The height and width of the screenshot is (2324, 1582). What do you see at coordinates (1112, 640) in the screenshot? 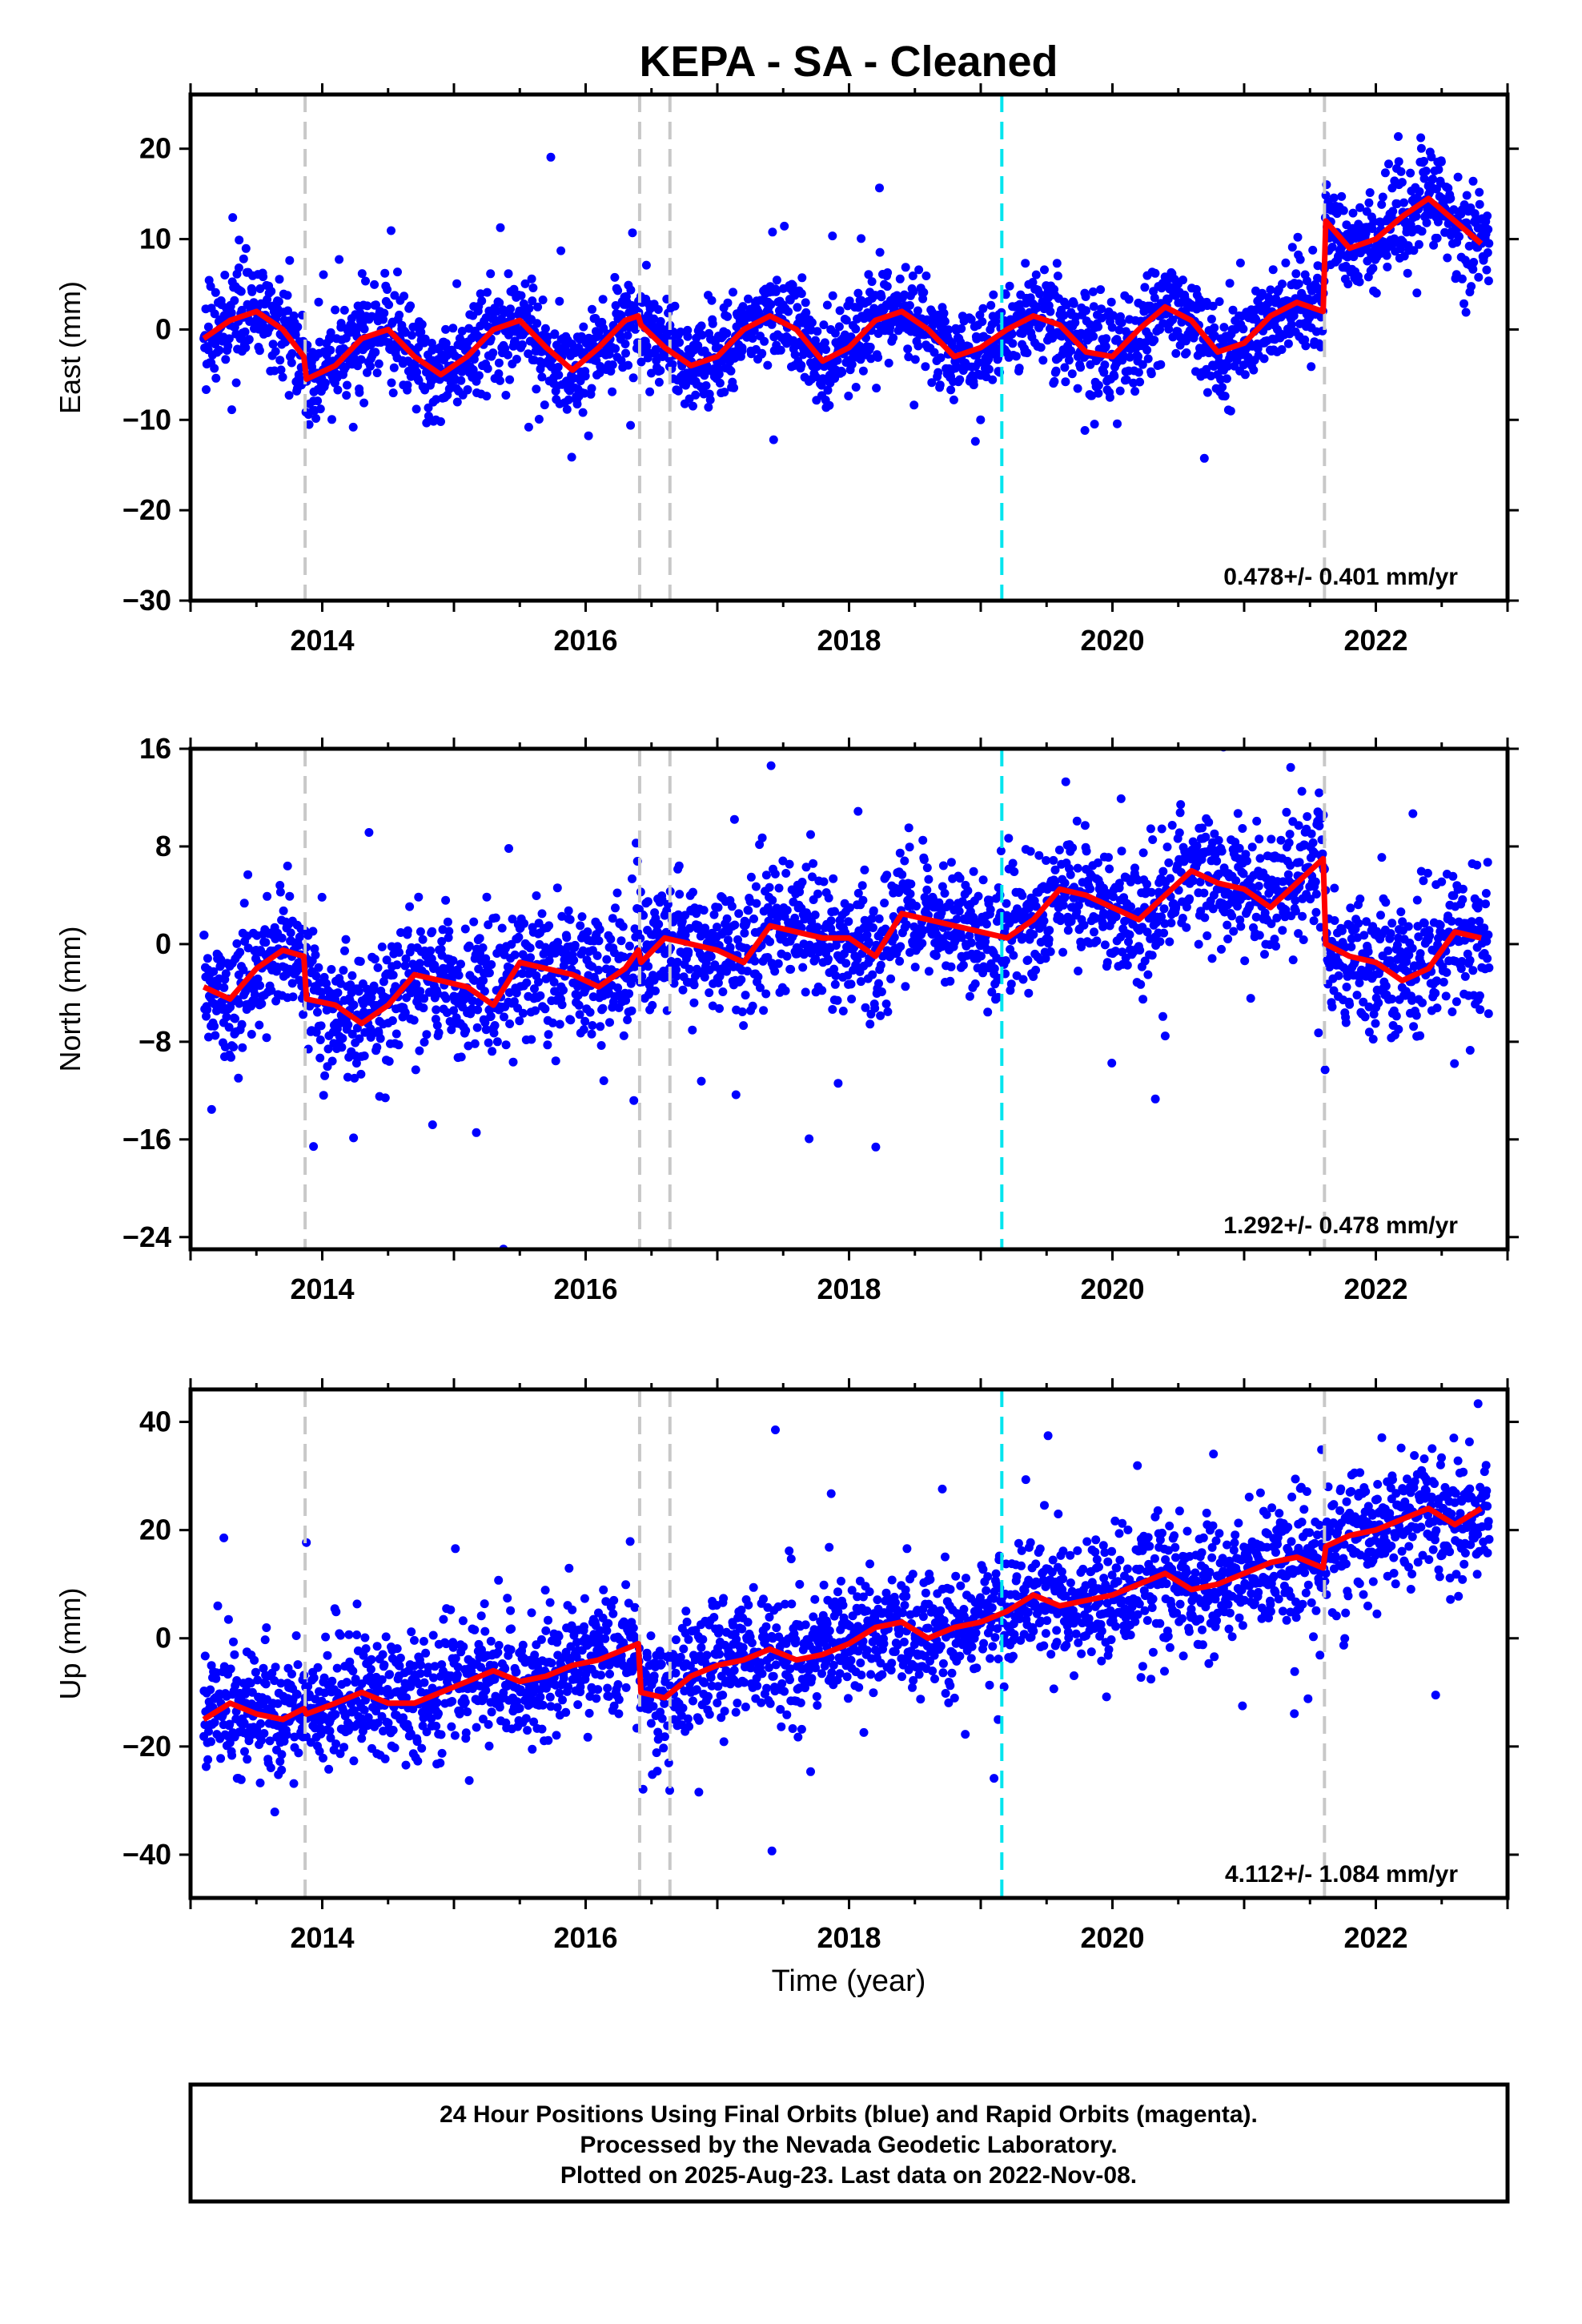
I see `x-tick-label: 2020` at bounding box center [1112, 640].